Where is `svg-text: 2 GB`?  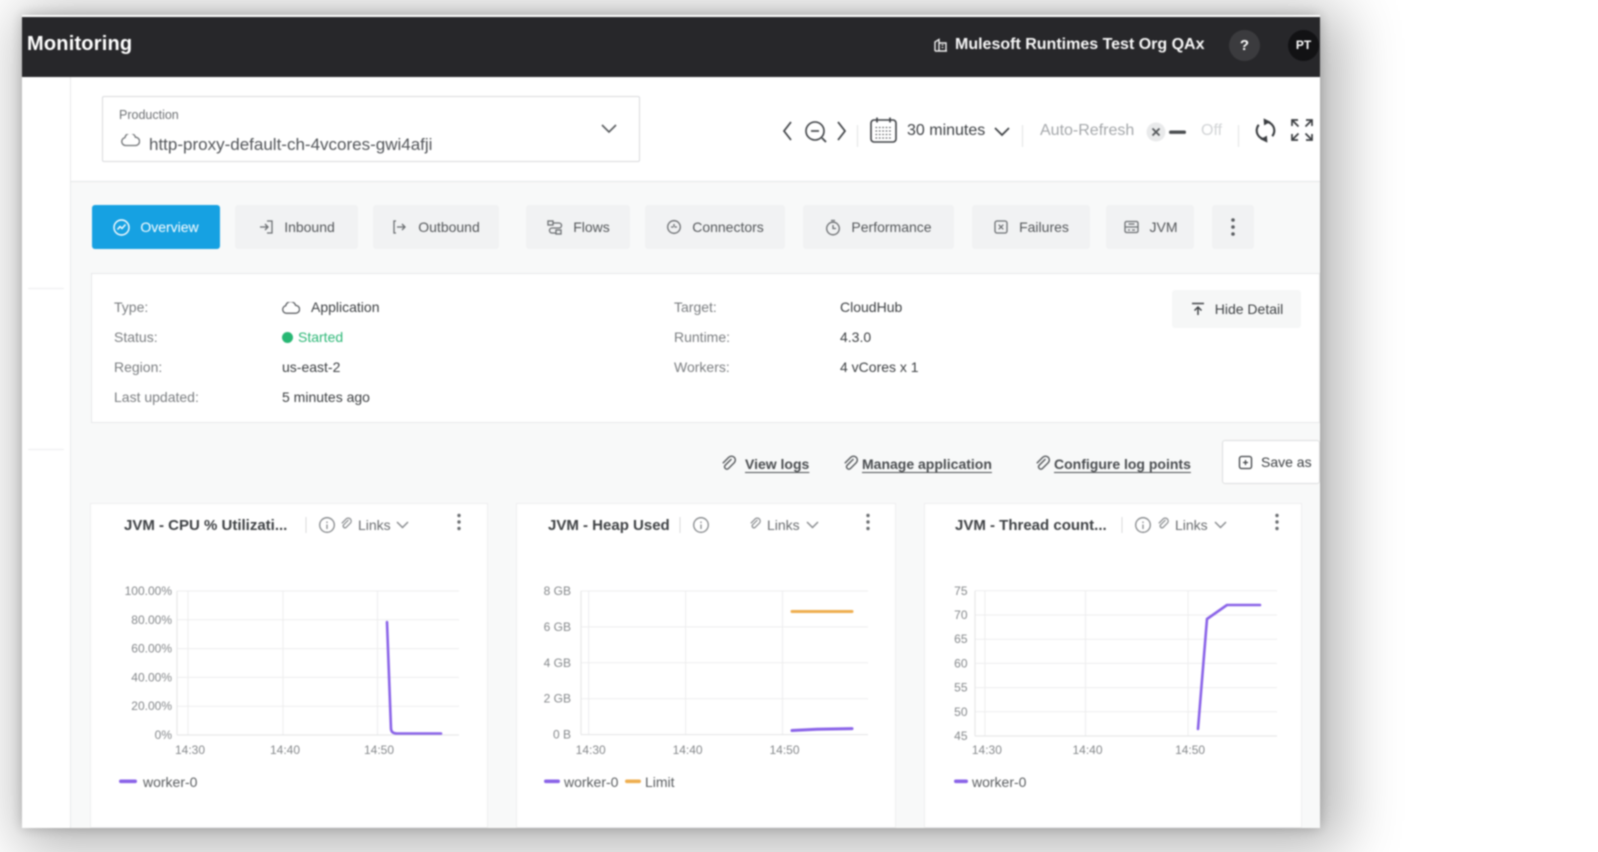 svg-text: 2 GB is located at coordinates (557, 699).